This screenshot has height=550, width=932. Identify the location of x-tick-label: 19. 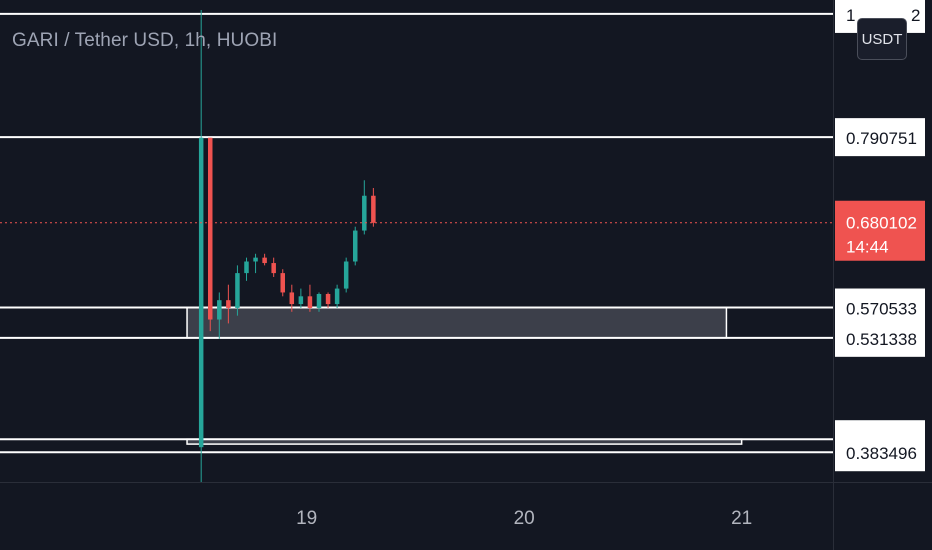
(306, 518).